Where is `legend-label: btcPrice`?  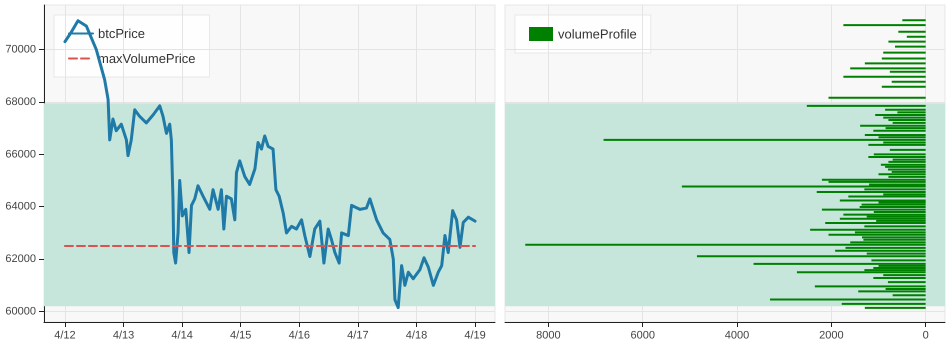 legend-label: btcPrice is located at coordinates (121, 33).